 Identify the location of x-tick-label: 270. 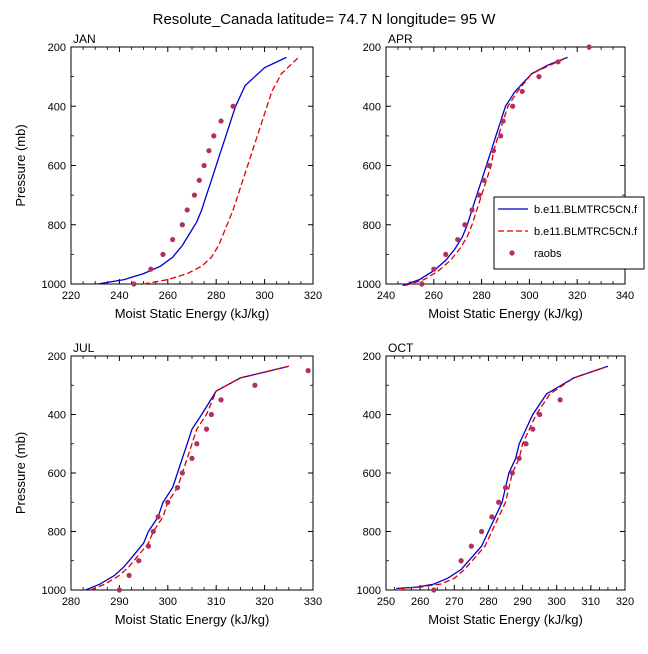
(454, 602).